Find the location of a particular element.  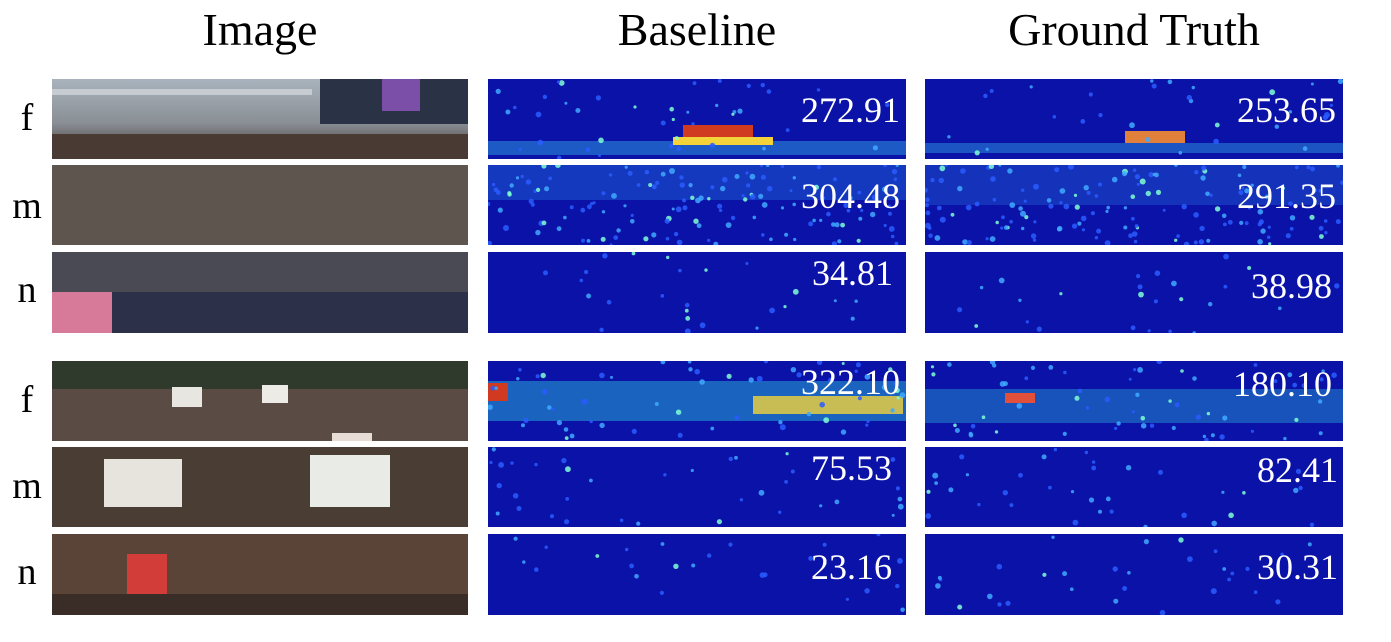

column-title-image: Image is located at coordinates (260, 29).